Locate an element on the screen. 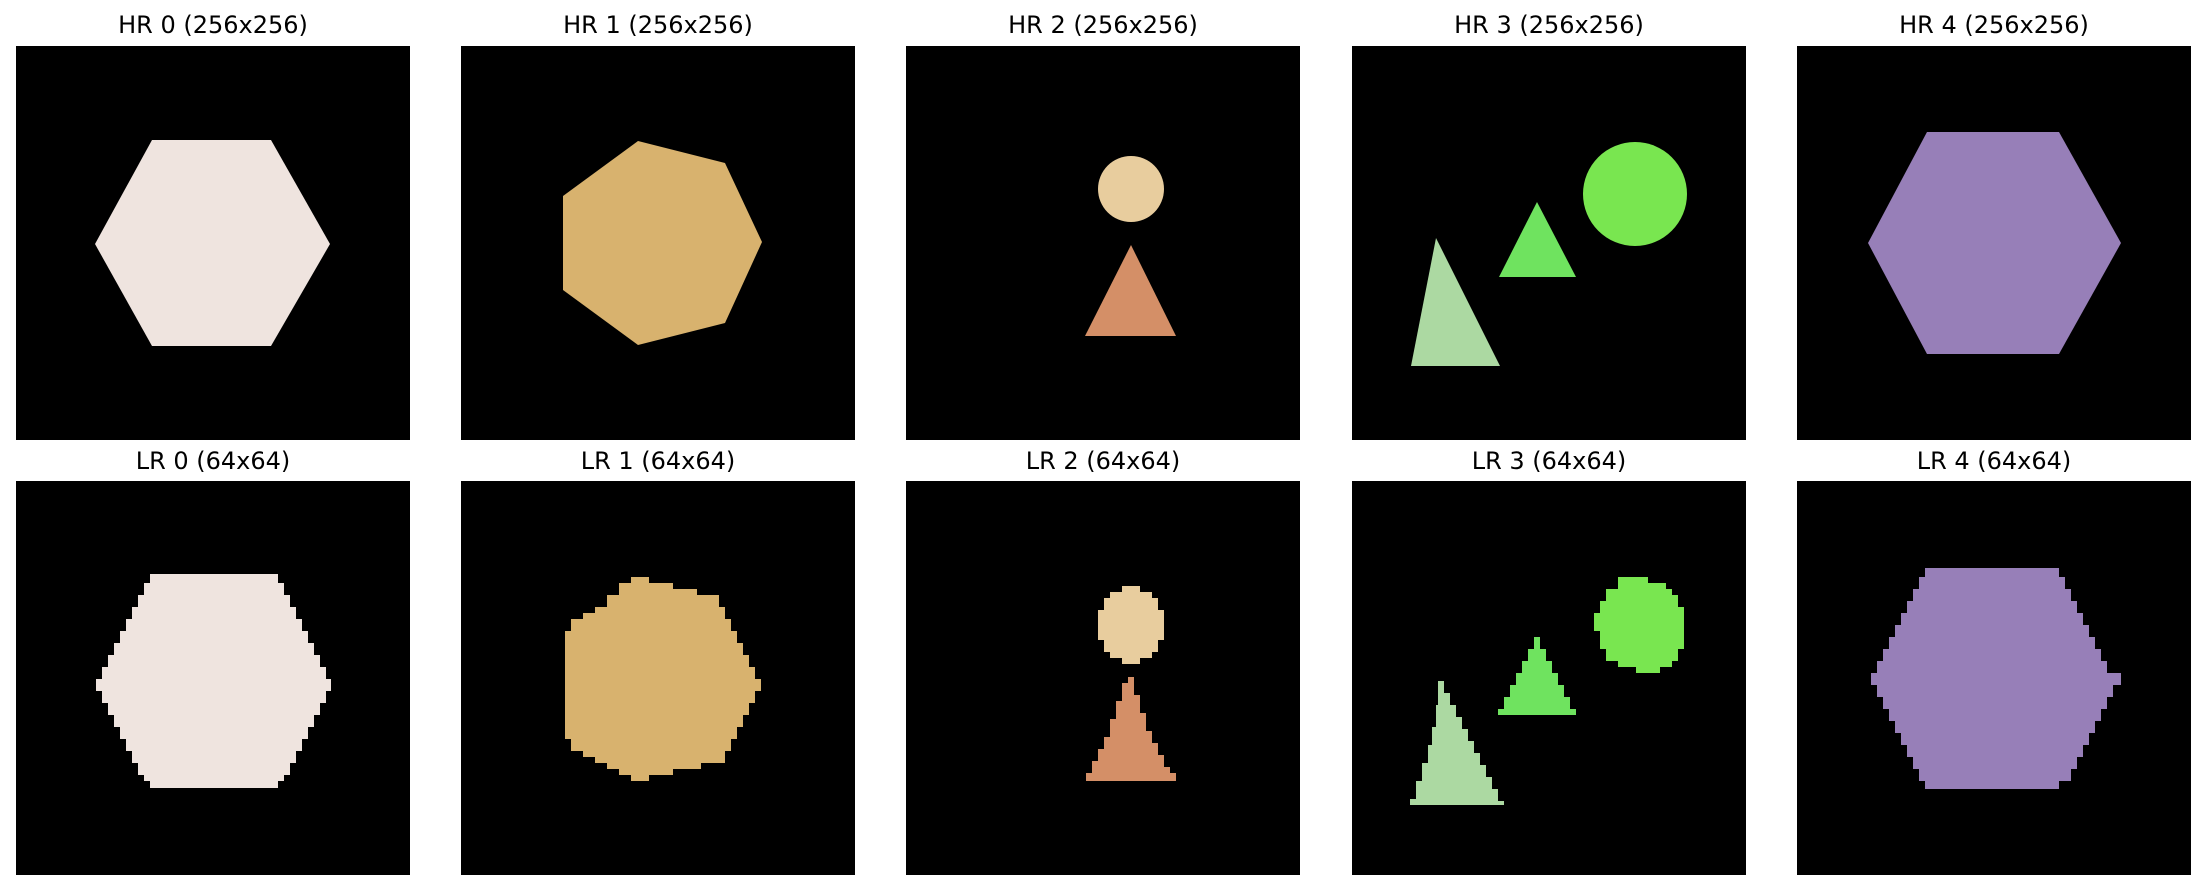  lr-3-title: LR 3 (64x64) is located at coordinates (1549, 461).